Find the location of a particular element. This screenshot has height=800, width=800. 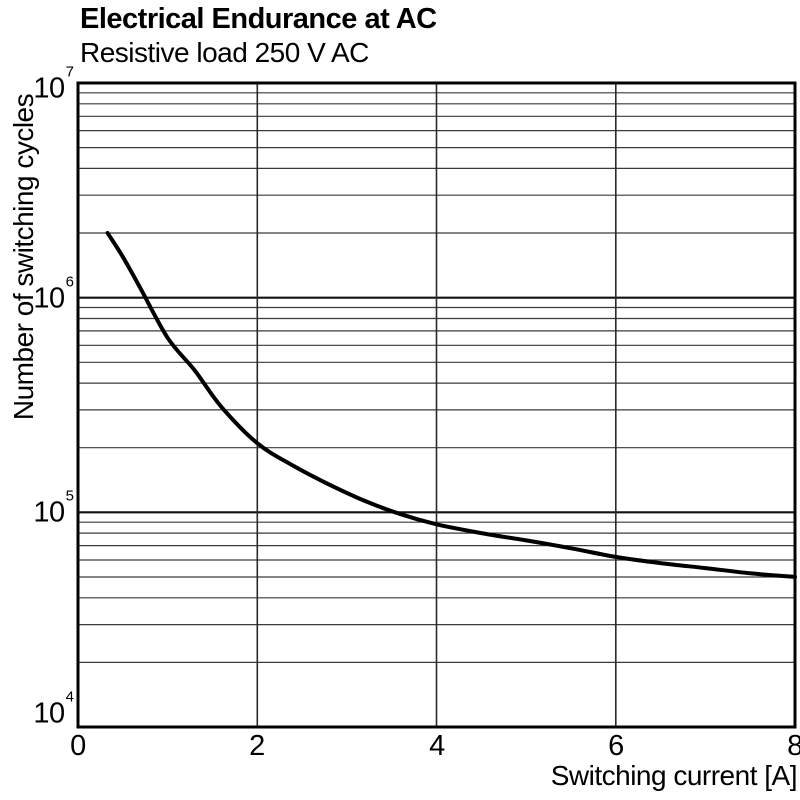

y-tick-label-10e6: 10⁶ is located at coordinates (53, 294).